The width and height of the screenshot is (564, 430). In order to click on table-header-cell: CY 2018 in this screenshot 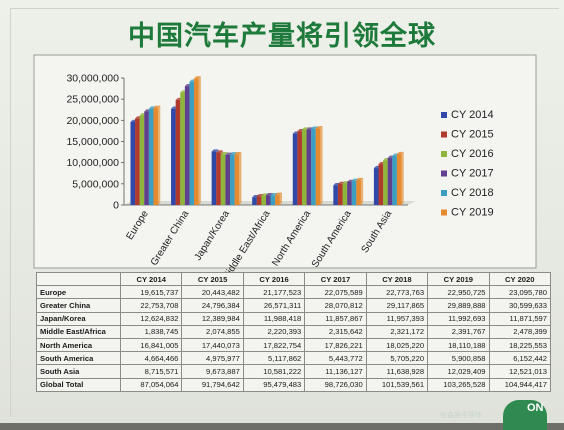, I will do `click(397, 279)`.